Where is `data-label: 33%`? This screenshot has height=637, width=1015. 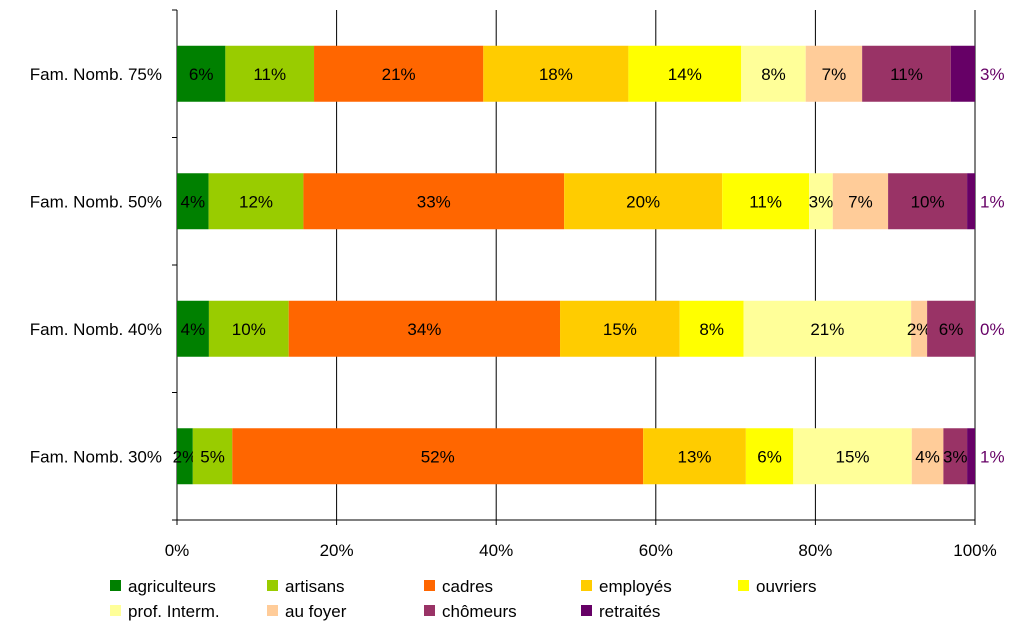
data-label: 33% is located at coordinates (434, 201).